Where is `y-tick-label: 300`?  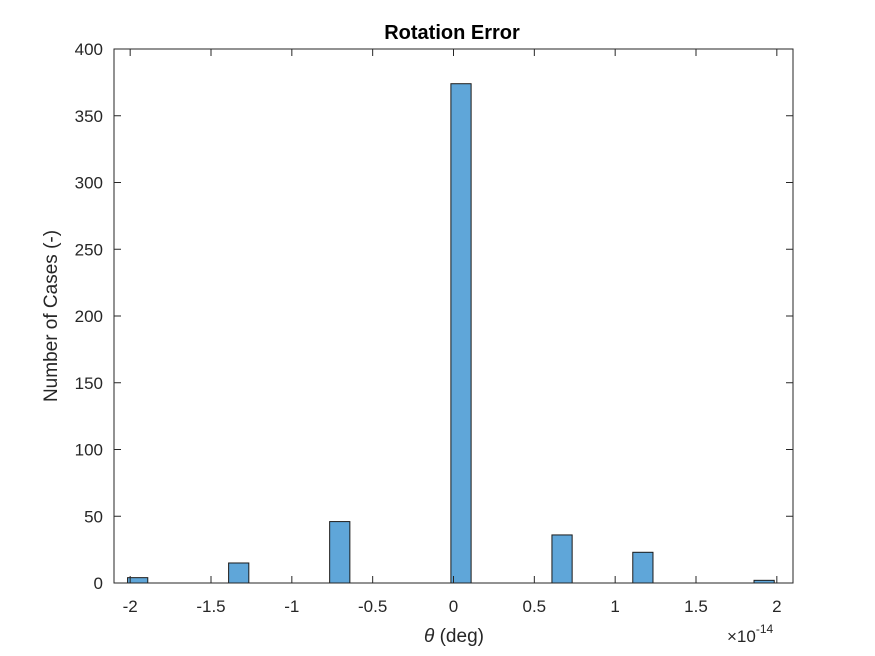
y-tick-label: 300 is located at coordinates (89, 183).